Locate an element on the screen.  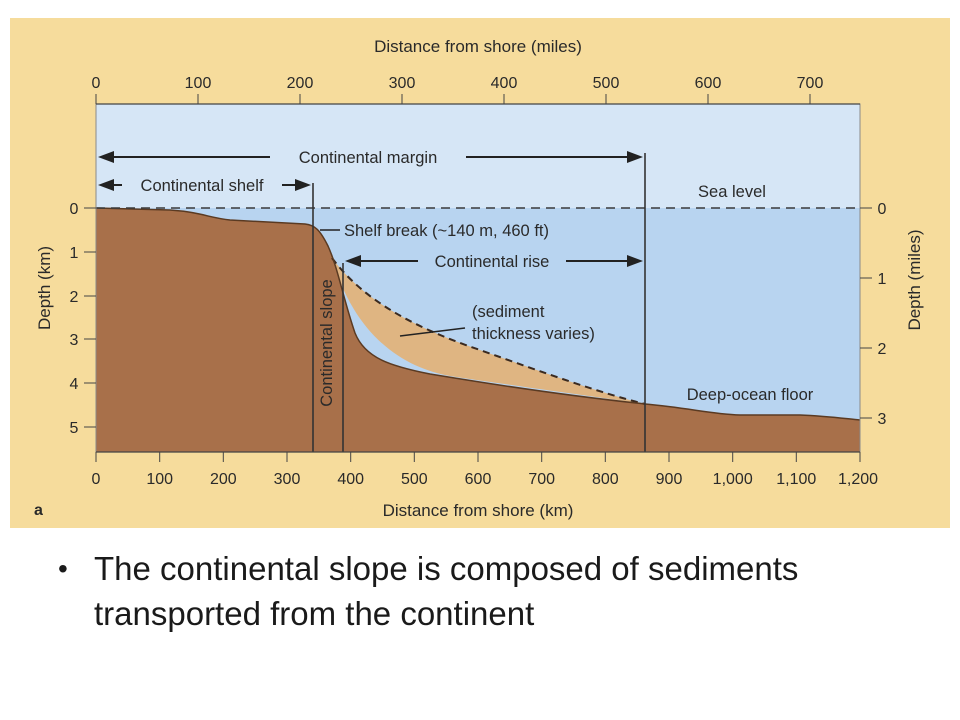
bottom-tick-label: 0 is located at coordinates (96, 479).